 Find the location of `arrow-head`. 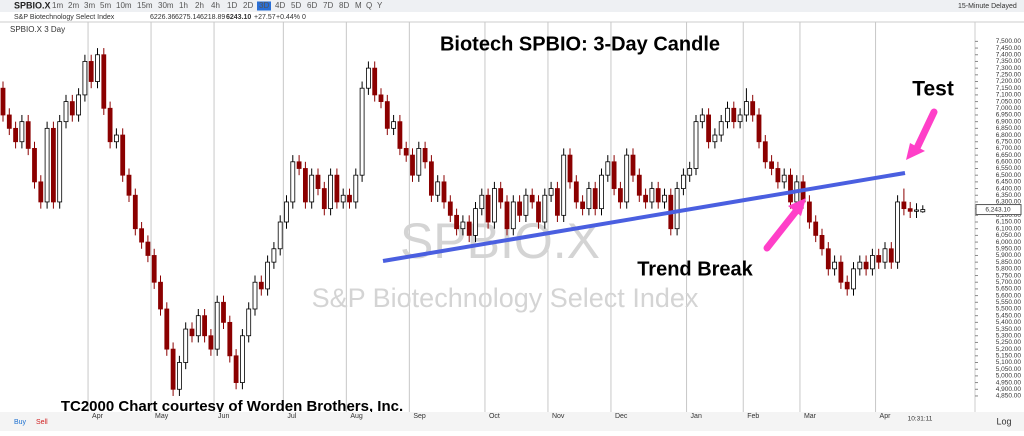

arrow-head is located at coordinates (915, 151).